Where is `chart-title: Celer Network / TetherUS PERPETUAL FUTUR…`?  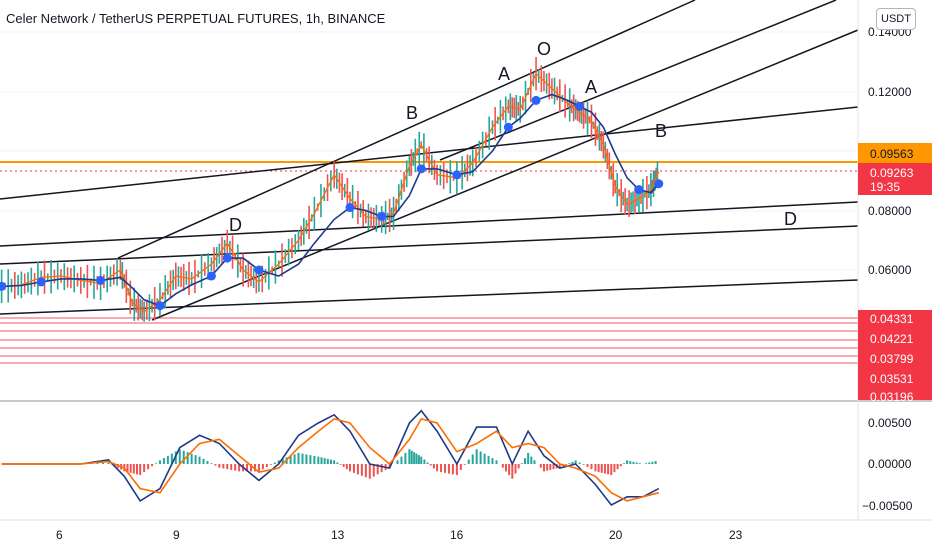
chart-title: Celer Network / TetherUS PERPETUAL FUTUR… is located at coordinates (196, 18).